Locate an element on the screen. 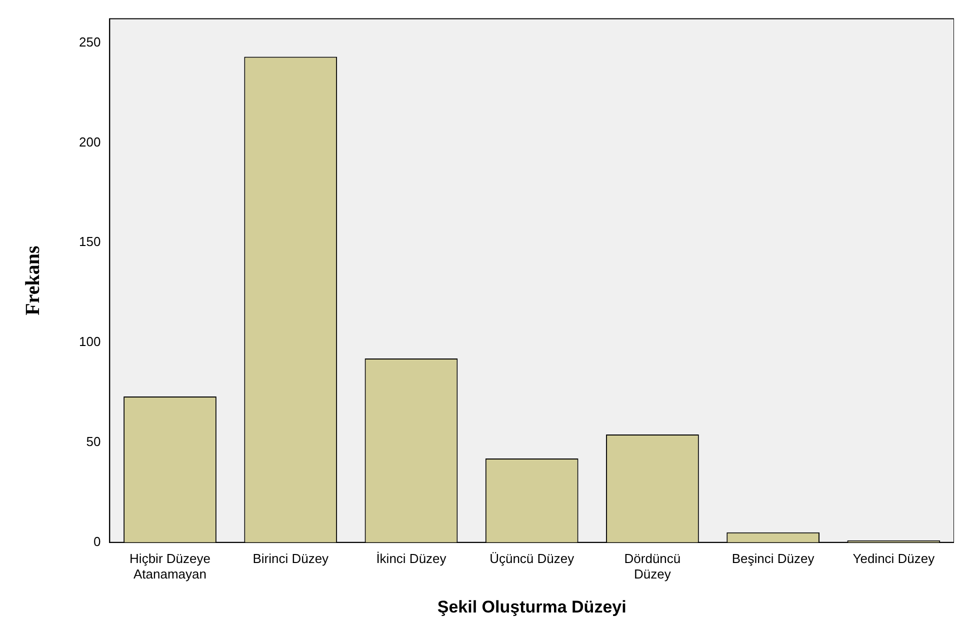 This screenshot has height=630, width=962. x-tick-label: Üçüncü Düzey is located at coordinates (532, 558).